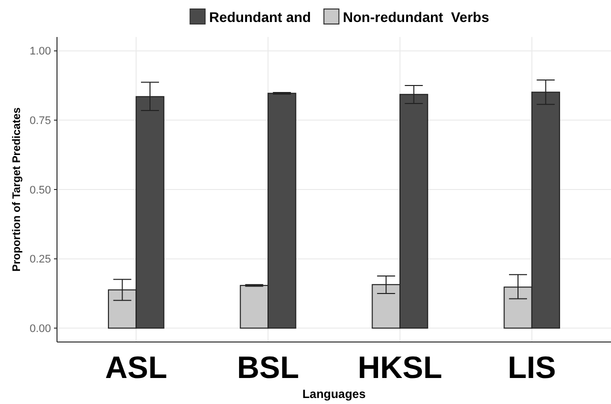  Describe the element at coordinates (136, 367) in the screenshot. I see `x-tick-label: ASL` at that location.